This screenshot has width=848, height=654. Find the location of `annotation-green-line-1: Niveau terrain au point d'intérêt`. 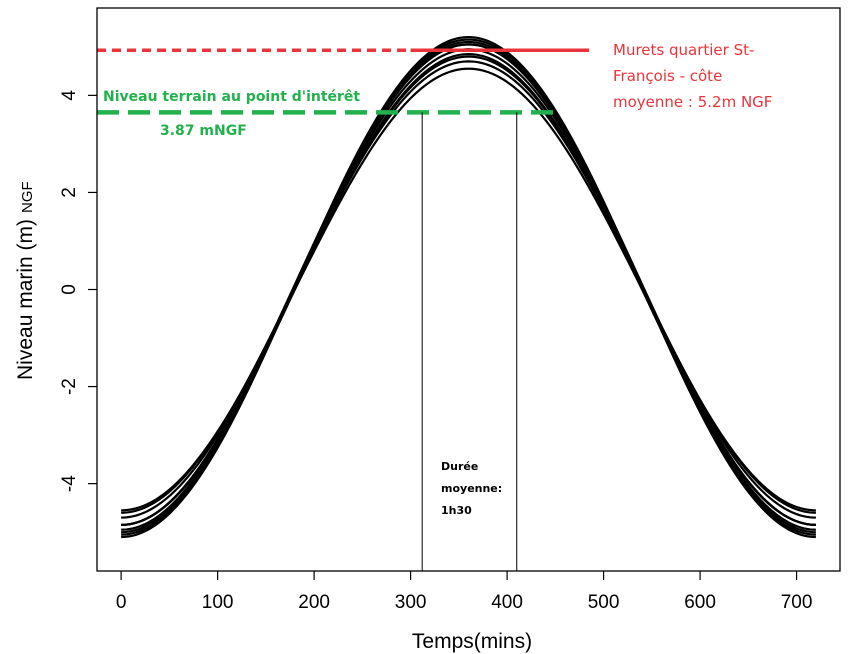

annotation-green-line-1: Niveau terrain au point d'intérêt is located at coordinates (231, 97).